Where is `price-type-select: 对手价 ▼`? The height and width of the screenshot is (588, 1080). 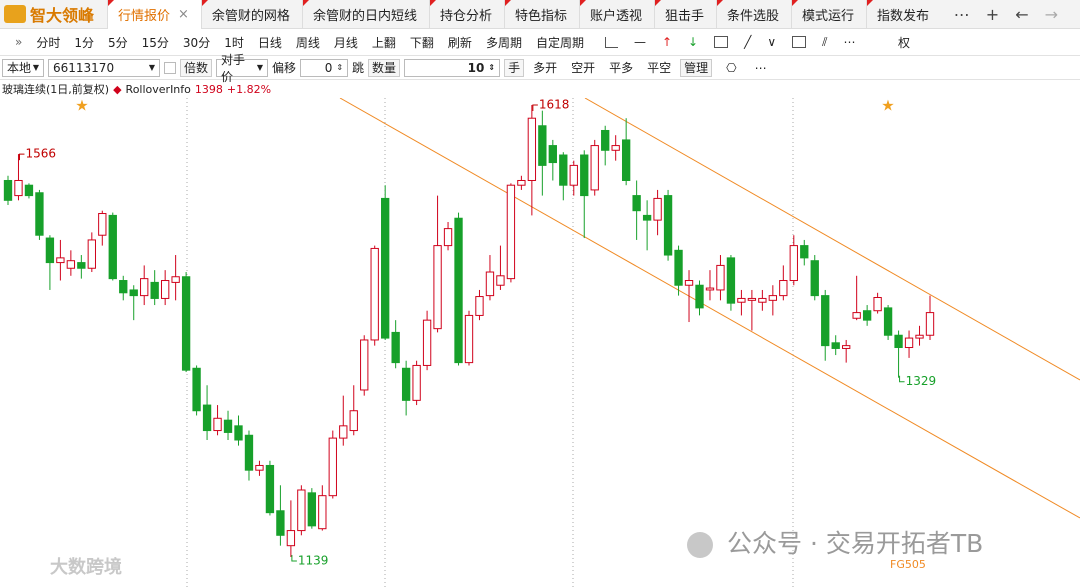 price-type-select: 对手价 ▼ is located at coordinates (242, 68).